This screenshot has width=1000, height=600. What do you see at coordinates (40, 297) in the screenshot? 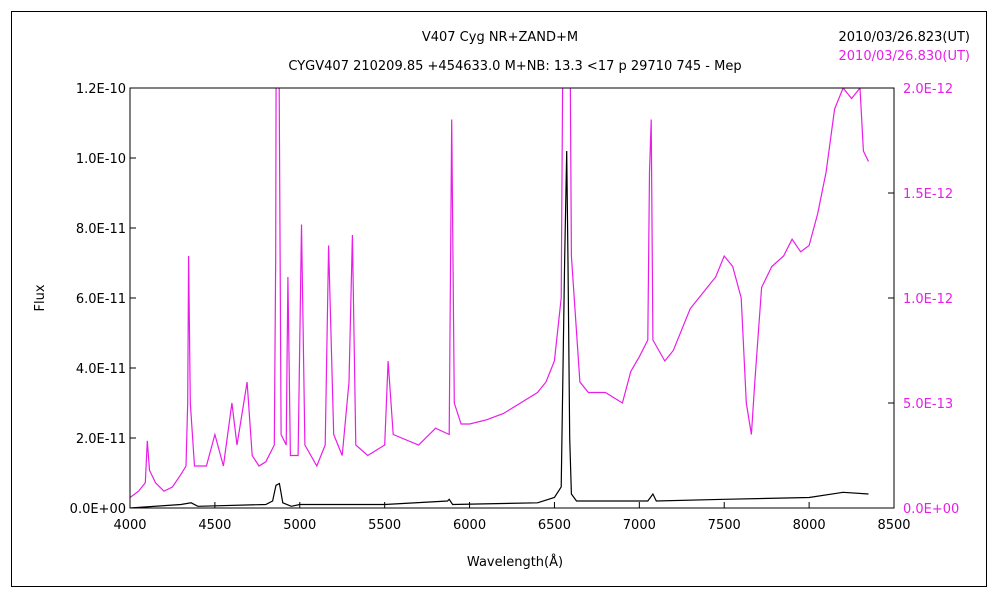
I see `y-axis-label: Flux` at bounding box center [40, 297].